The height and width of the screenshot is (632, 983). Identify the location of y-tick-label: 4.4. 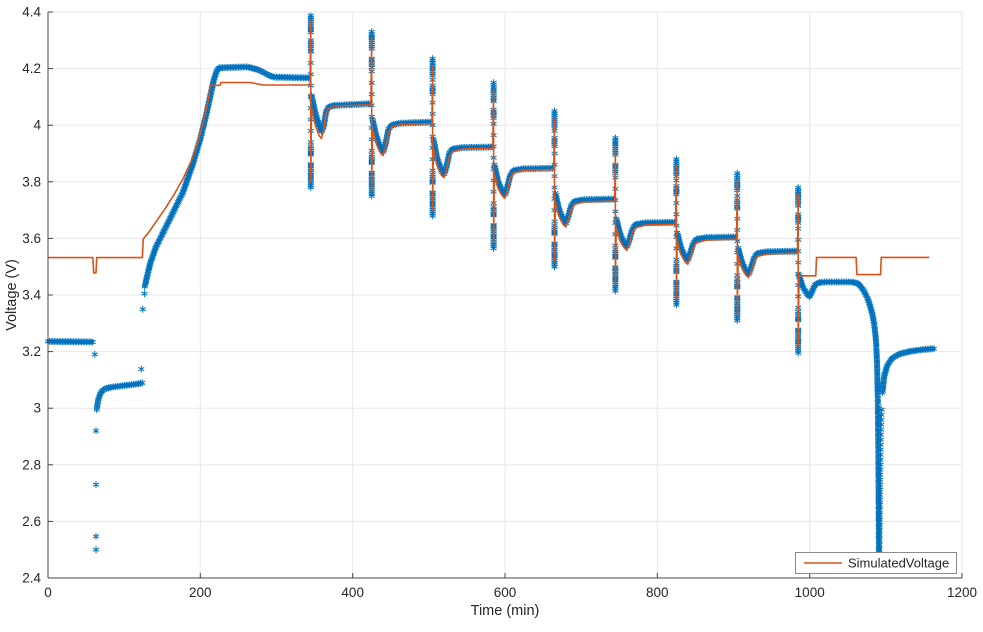
(31, 12).